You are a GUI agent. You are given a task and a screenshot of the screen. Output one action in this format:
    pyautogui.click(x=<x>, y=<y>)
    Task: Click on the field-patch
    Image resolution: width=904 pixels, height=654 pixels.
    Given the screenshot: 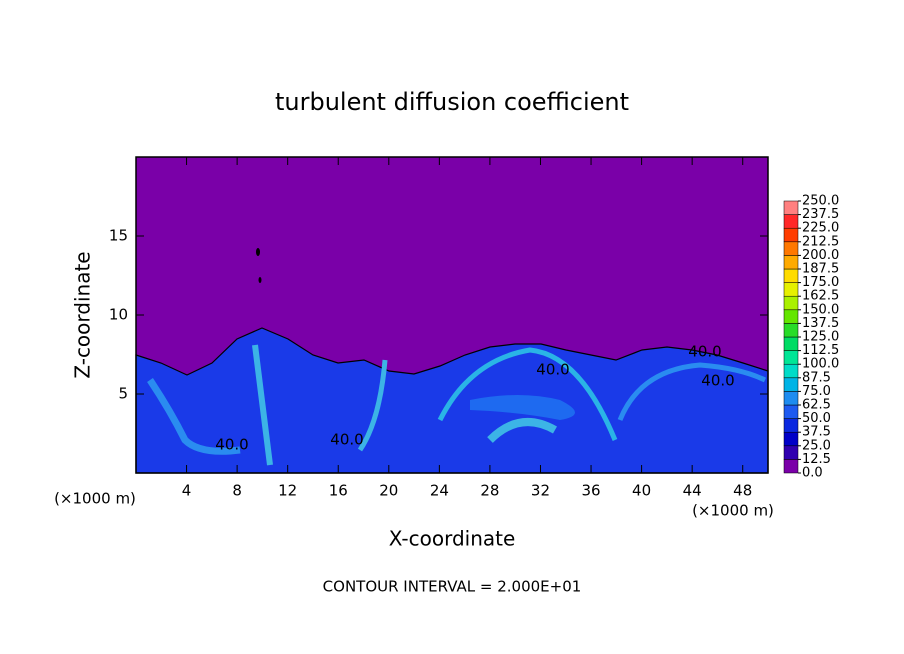 What is the action you would take?
    pyautogui.click(x=522, y=407)
    